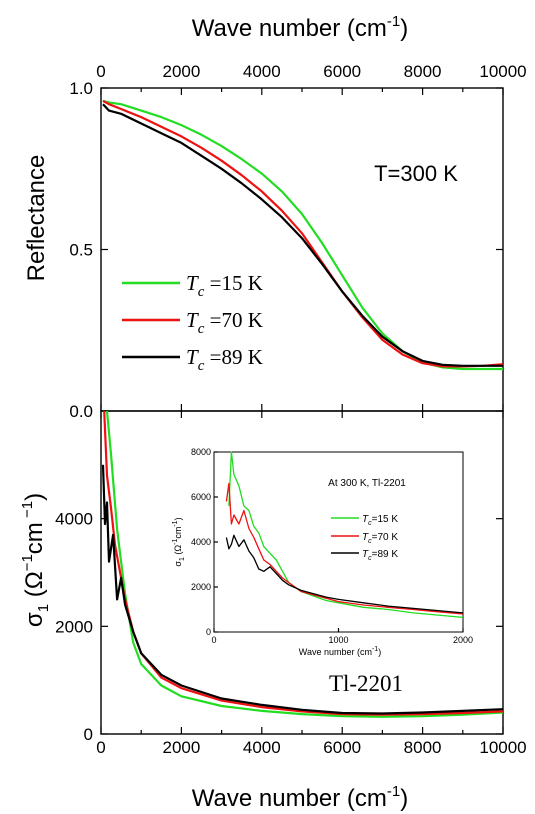 The height and width of the screenshot is (814, 535). Describe the element at coordinates (74, 626) in the screenshot. I see `conductivity-y-tick-label: 2000` at that location.